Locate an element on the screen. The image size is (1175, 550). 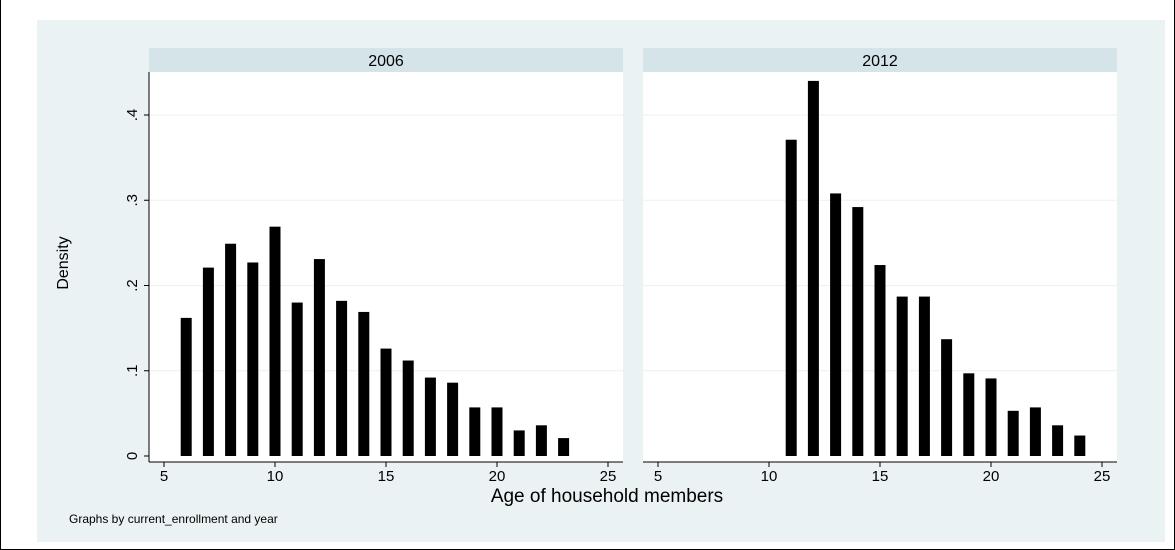
y-axis-title: Density is located at coordinates (63, 262).